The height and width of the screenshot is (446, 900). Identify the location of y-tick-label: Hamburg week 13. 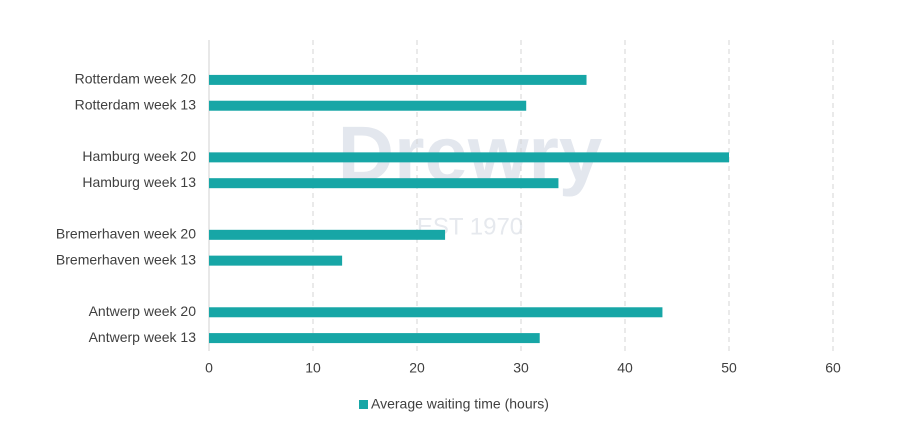
(139, 182).